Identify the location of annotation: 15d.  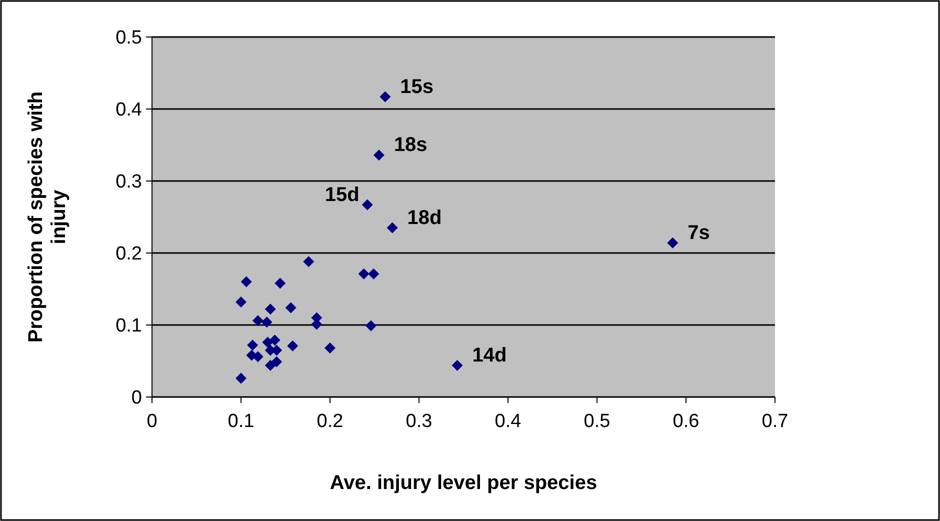
(342, 195).